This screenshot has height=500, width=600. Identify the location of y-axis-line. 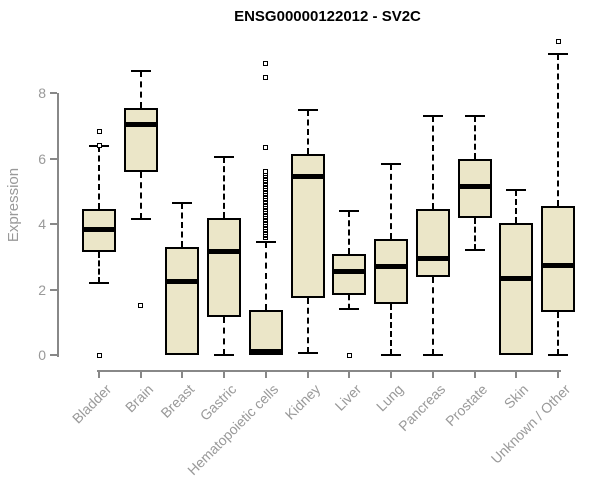
(58, 225).